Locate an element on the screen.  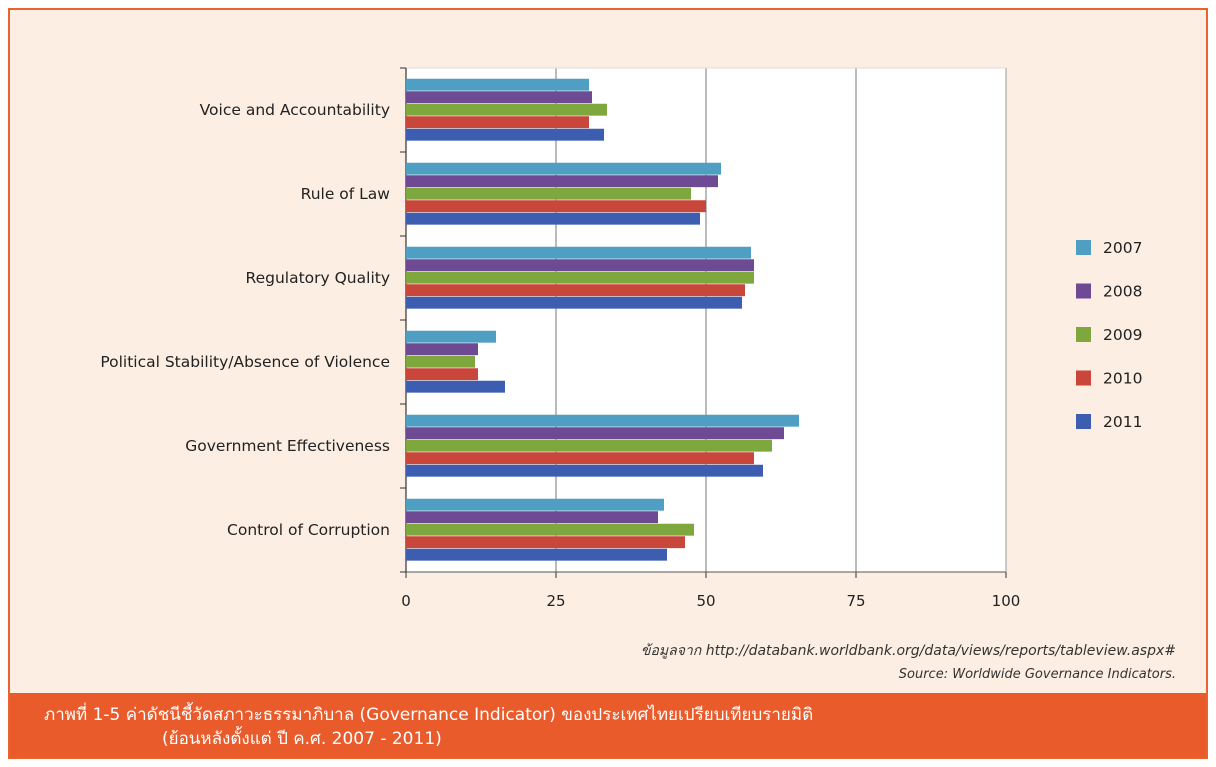
category-label: Control of Corruption is located at coordinates (308, 530).